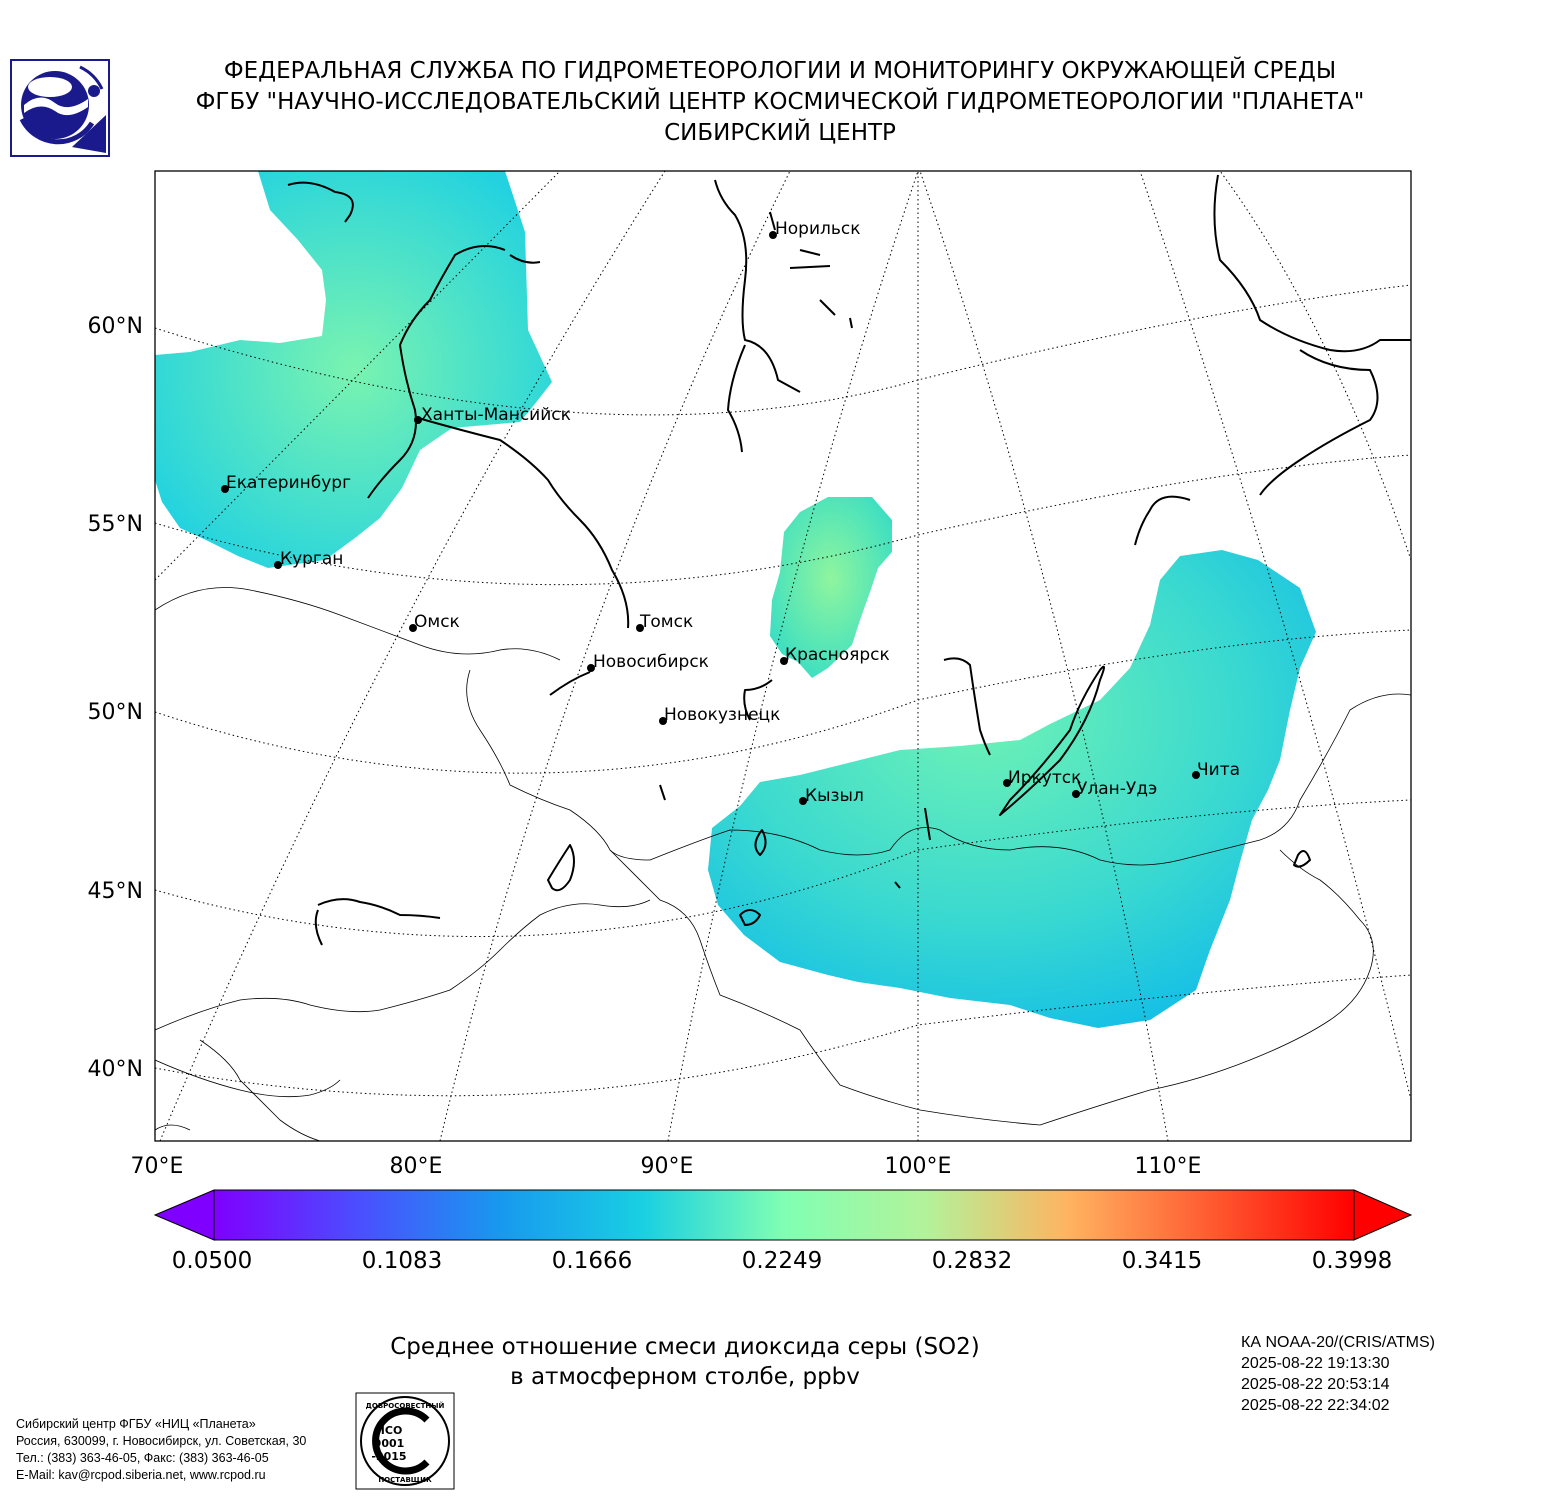 The image size is (1550, 1500). Describe the element at coordinates (157, 1166) in the screenshot. I see `lon-label-70: 70°E` at that location.